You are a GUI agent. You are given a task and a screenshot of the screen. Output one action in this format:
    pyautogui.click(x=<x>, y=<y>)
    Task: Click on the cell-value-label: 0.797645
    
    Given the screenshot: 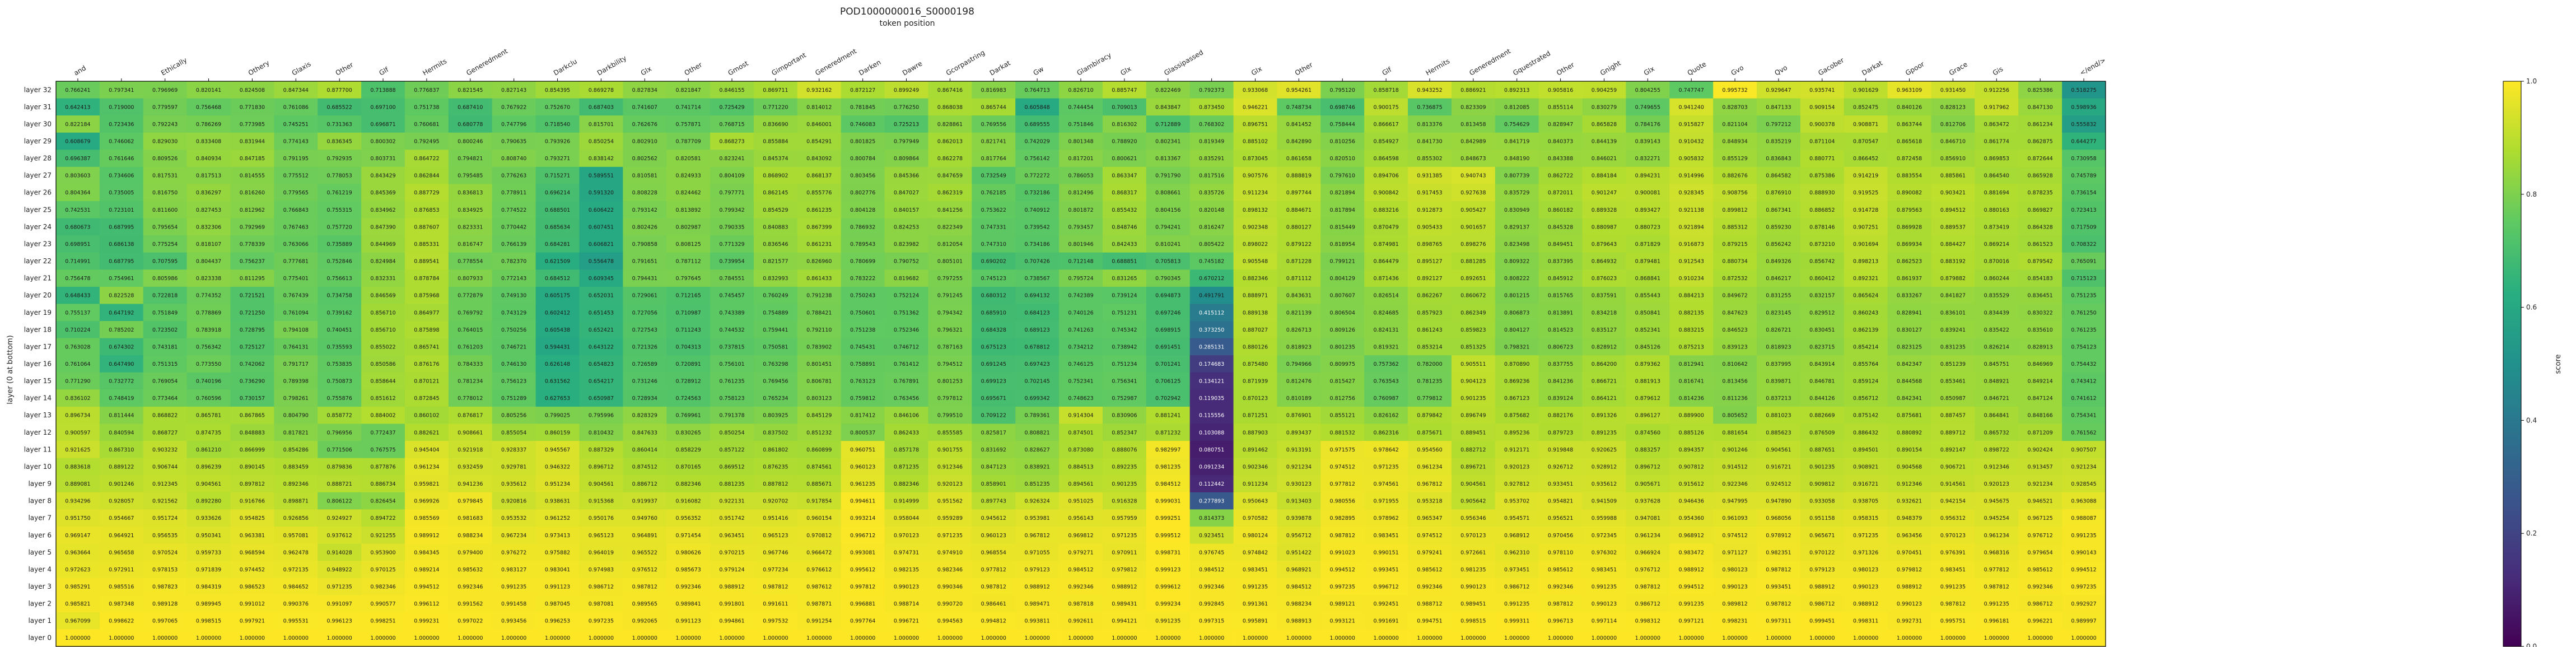 What is the action you would take?
    pyautogui.click(x=688, y=279)
    